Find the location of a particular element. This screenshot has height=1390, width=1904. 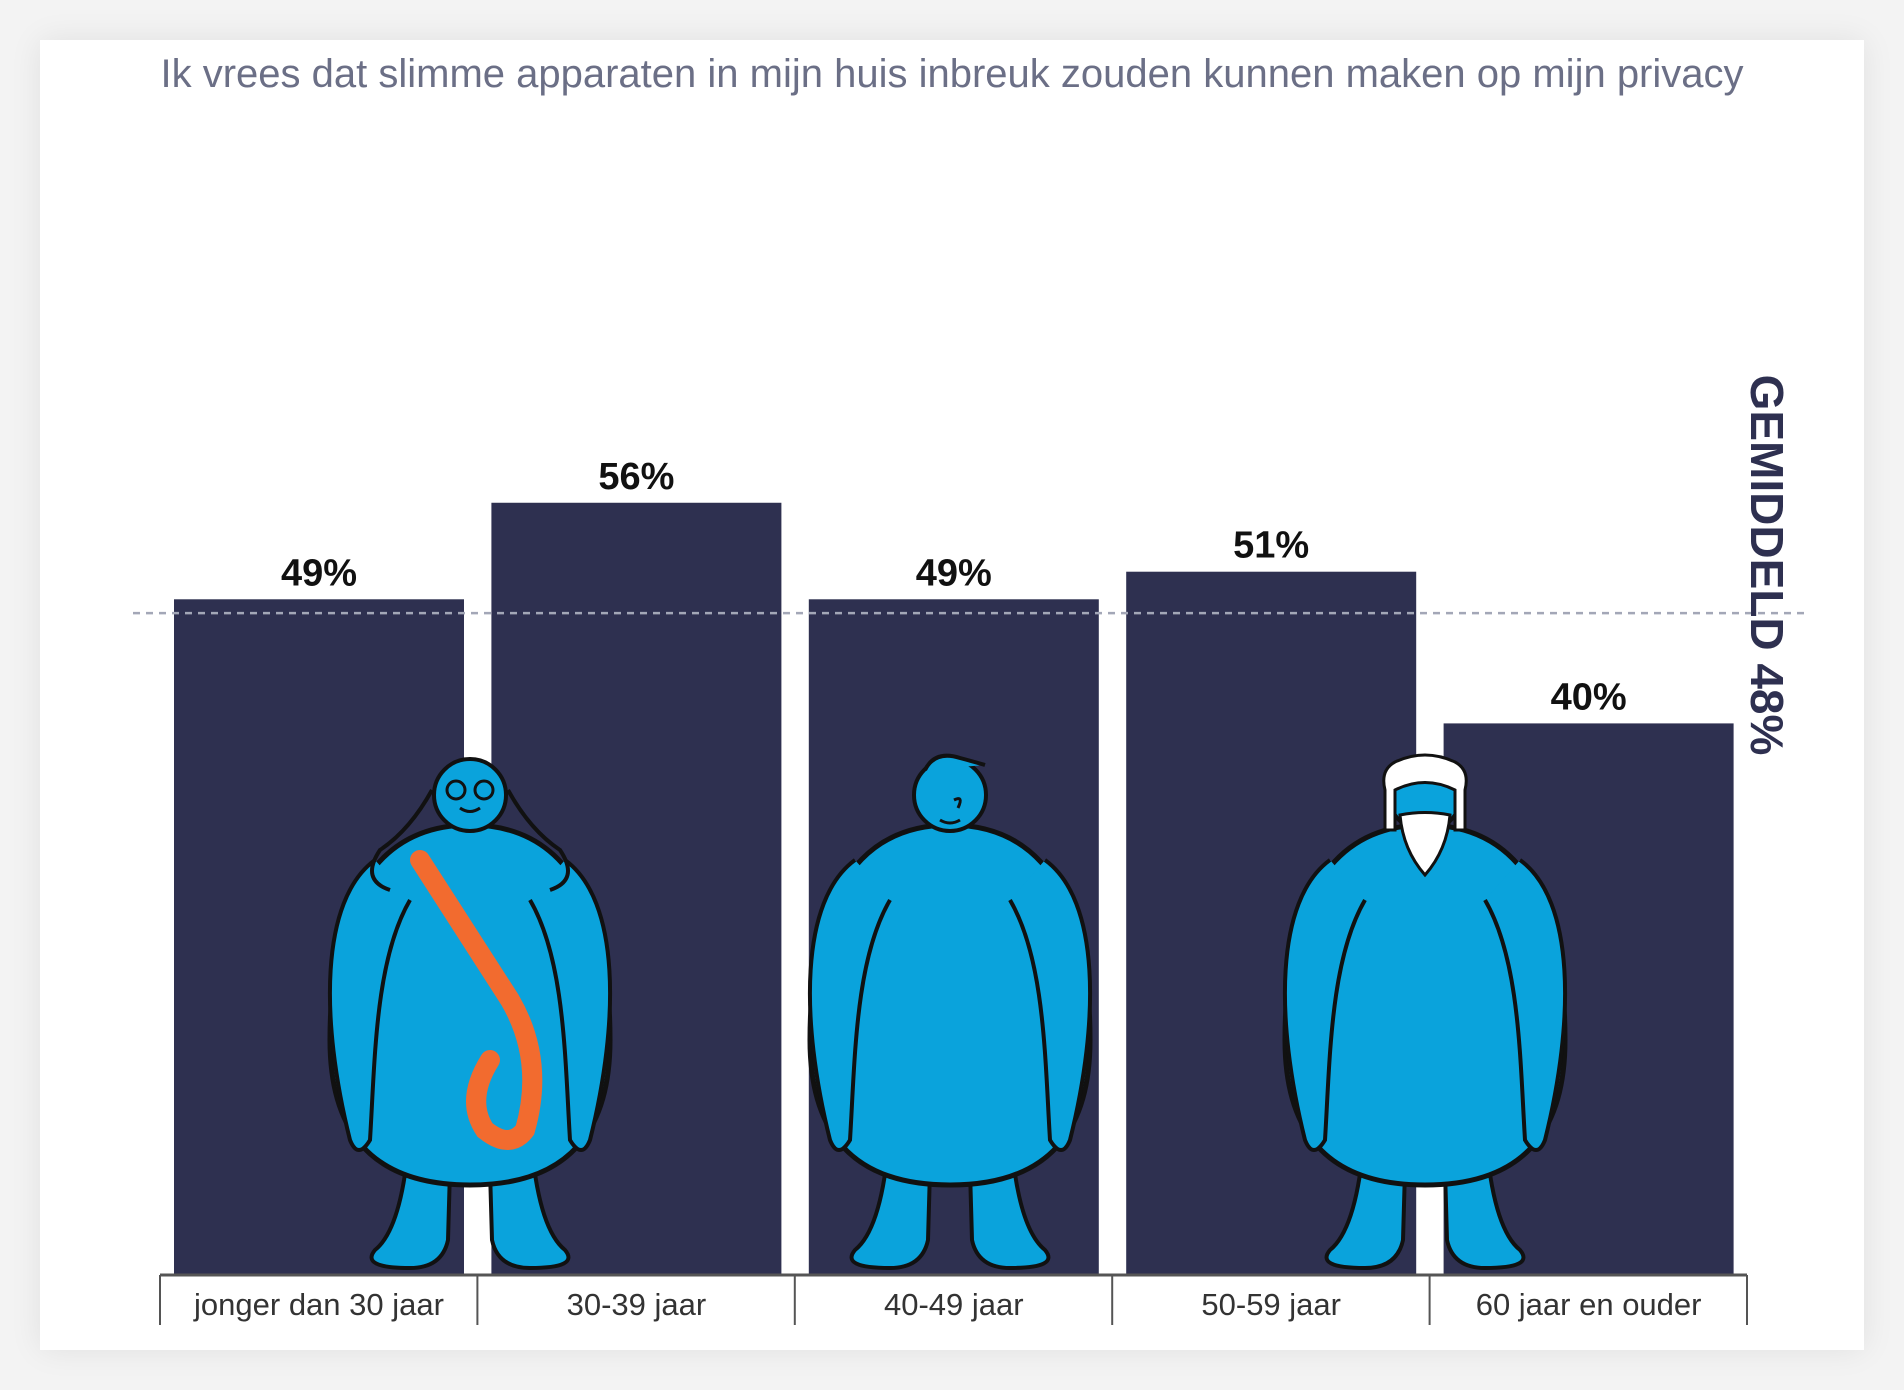

value-label-3: 49% is located at coordinates (954, 573).